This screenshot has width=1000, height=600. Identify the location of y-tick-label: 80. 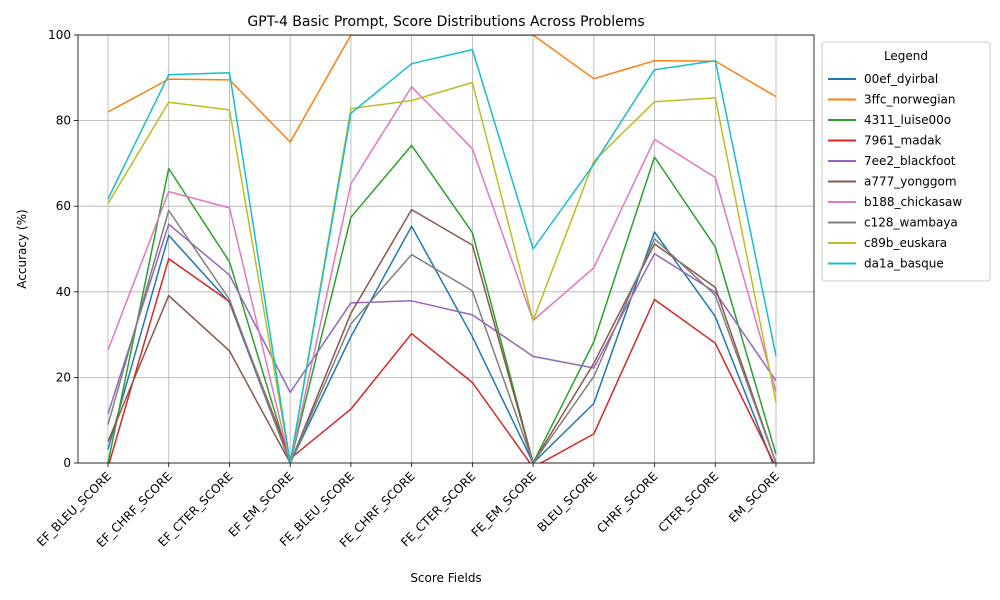
(63, 121).